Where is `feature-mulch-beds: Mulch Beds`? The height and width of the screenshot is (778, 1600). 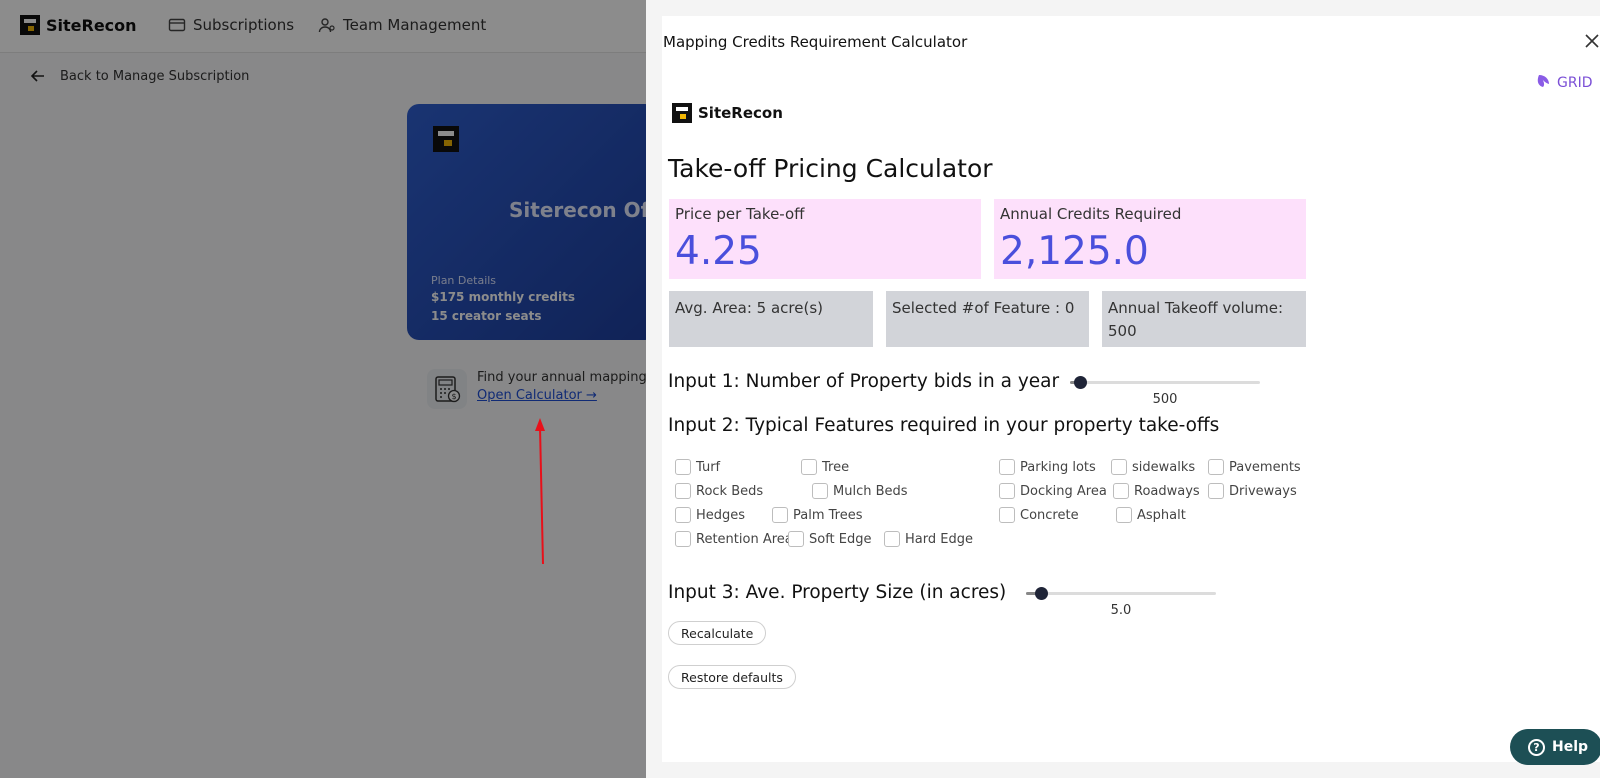 feature-mulch-beds: Mulch Beds is located at coordinates (860, 491).